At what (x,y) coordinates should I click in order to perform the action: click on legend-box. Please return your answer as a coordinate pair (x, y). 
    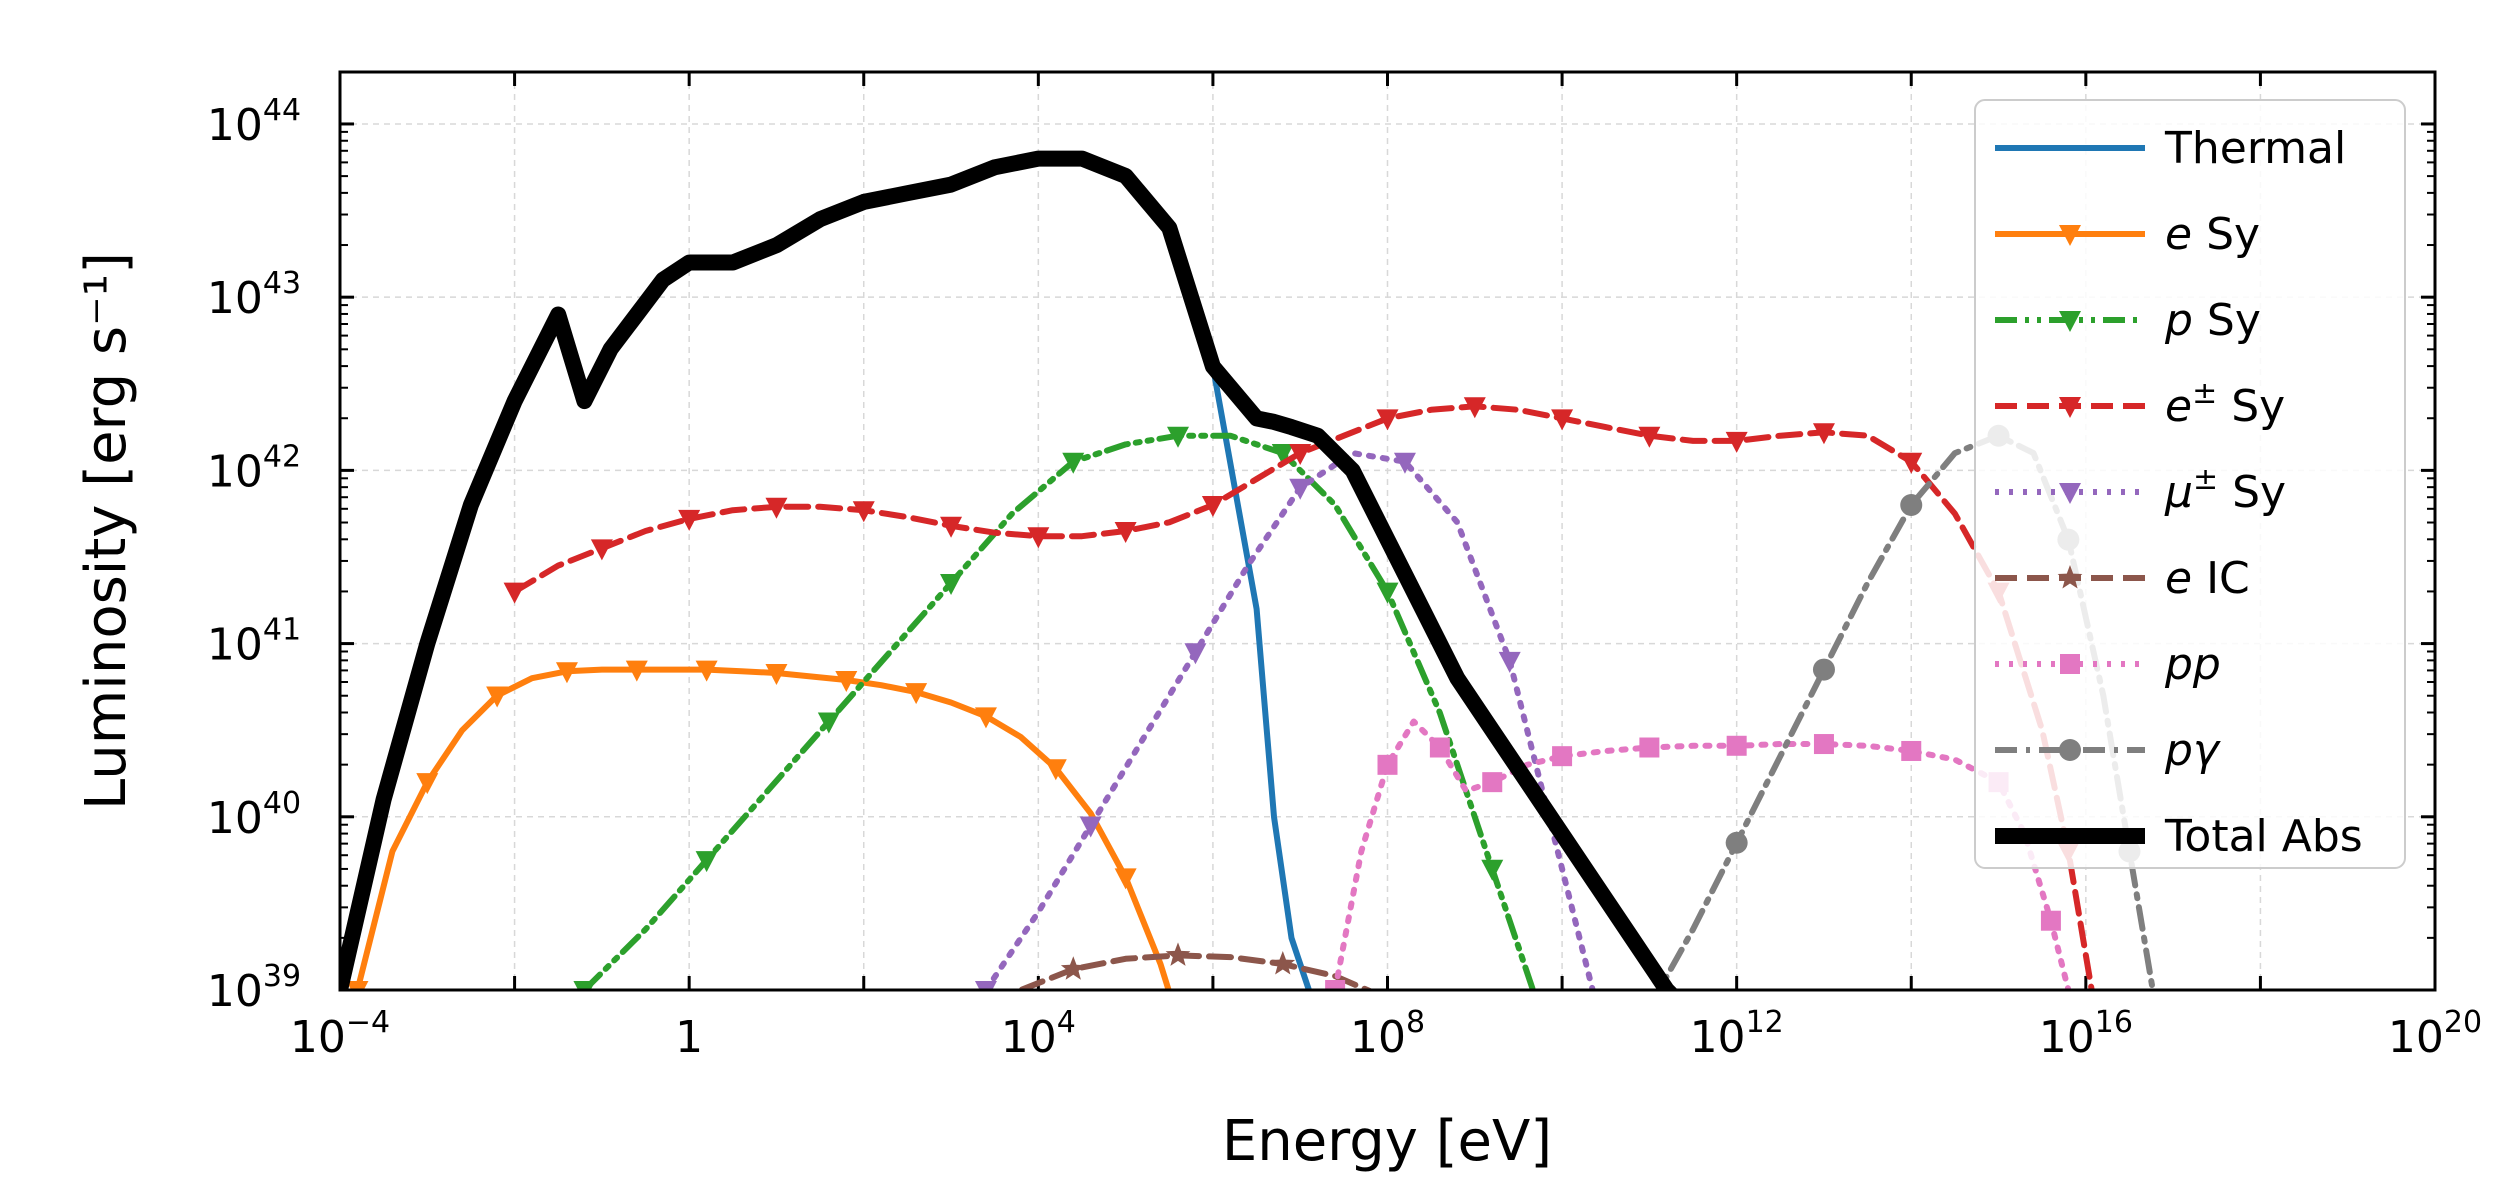
    Looking at the image, I should click on (2190, 484).